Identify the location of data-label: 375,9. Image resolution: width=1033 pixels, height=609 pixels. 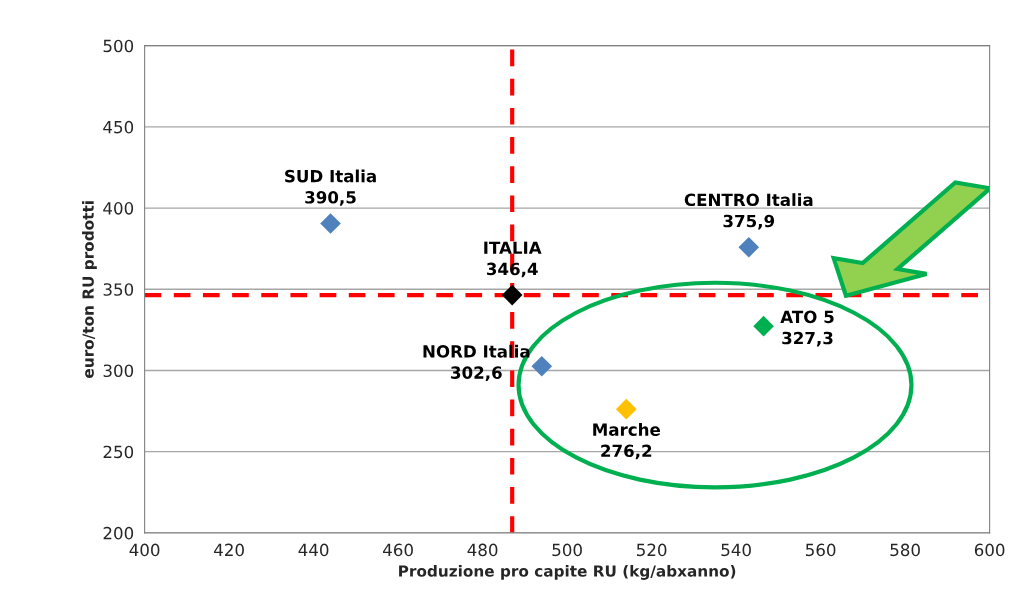
(749, 222).